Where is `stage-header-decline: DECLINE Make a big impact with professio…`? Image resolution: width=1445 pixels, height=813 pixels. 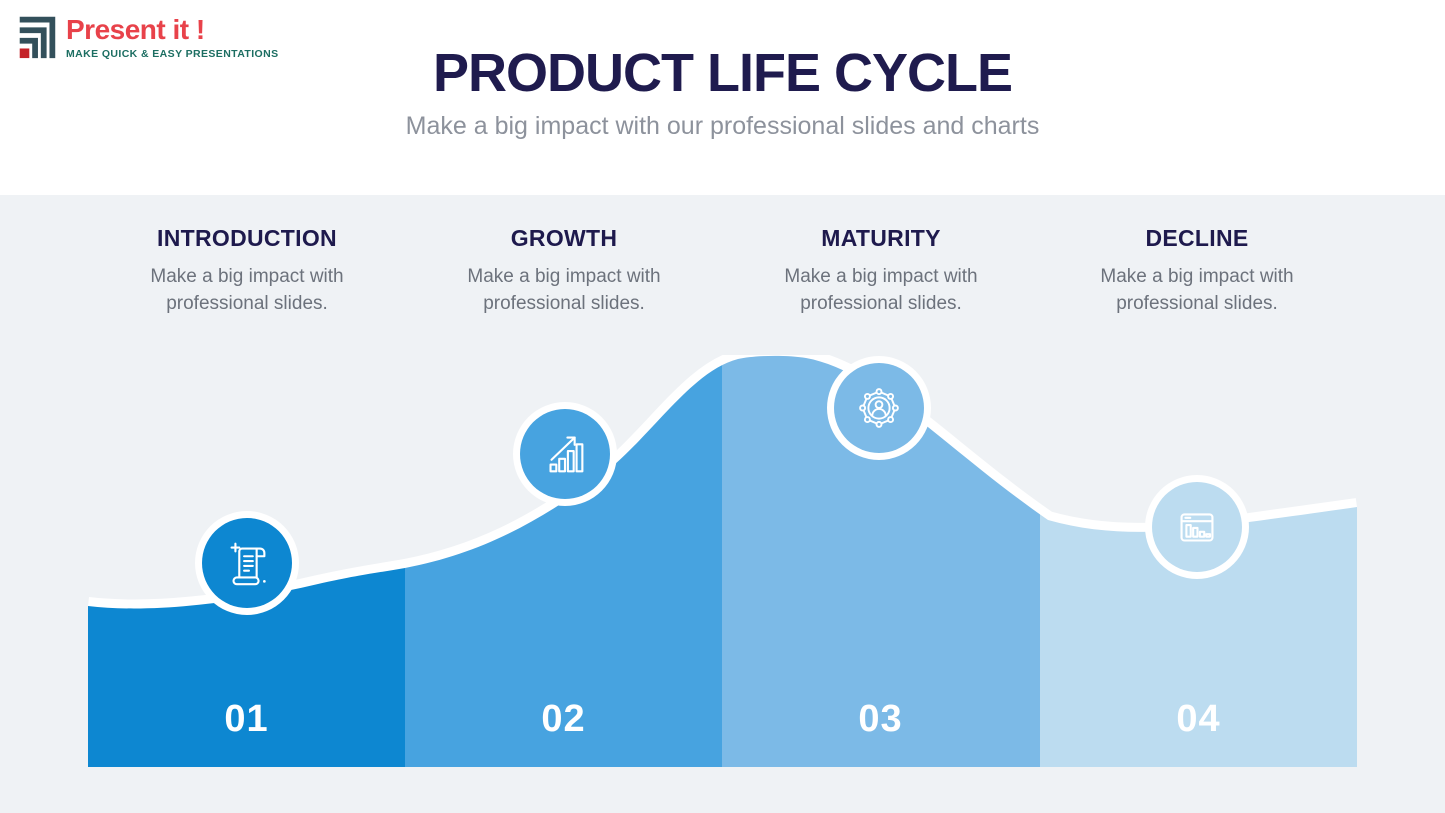 stage-header-decline: DECLINE Make a big impact with professio… is located at coordinates (1197, 271).